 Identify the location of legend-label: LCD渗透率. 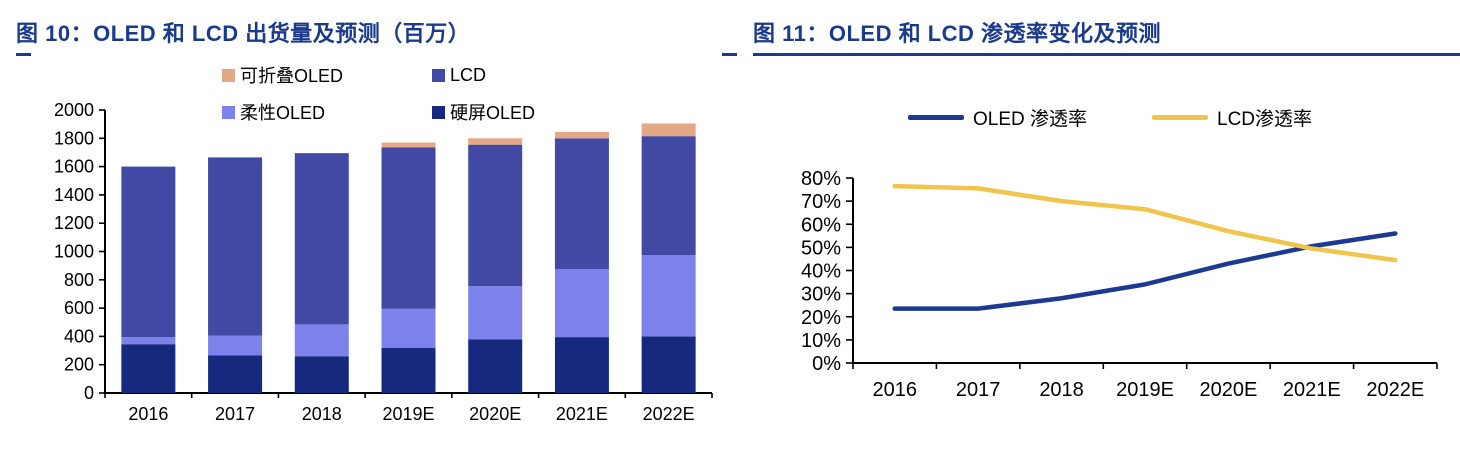
(1265, 119).